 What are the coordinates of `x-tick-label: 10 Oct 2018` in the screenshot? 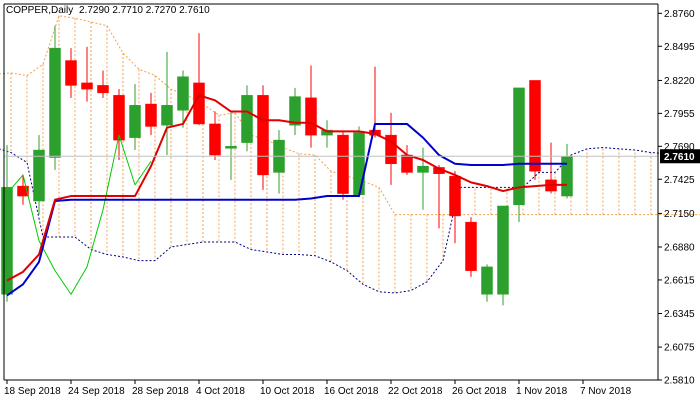 It's located at (287, 391).